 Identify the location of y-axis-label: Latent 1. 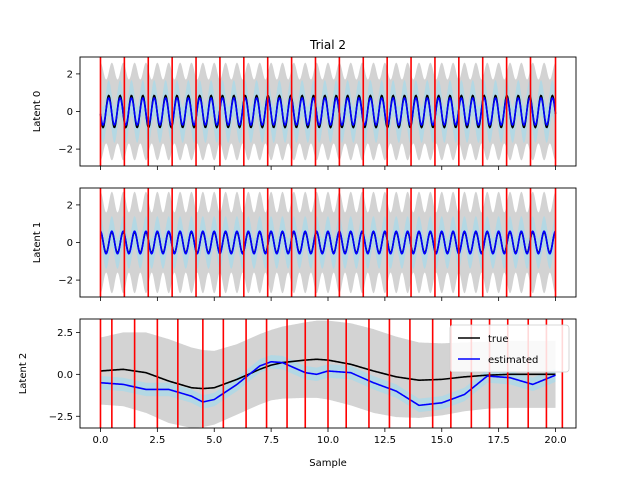
(37, 243).